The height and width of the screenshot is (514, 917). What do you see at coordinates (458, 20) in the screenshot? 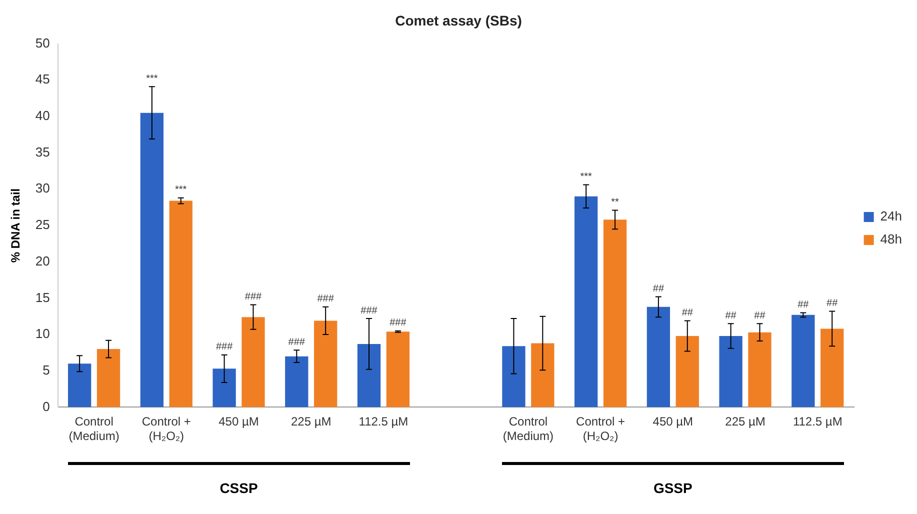
I see `chart-title: Comet assay (SBs)` at bounding box center [458, 20].